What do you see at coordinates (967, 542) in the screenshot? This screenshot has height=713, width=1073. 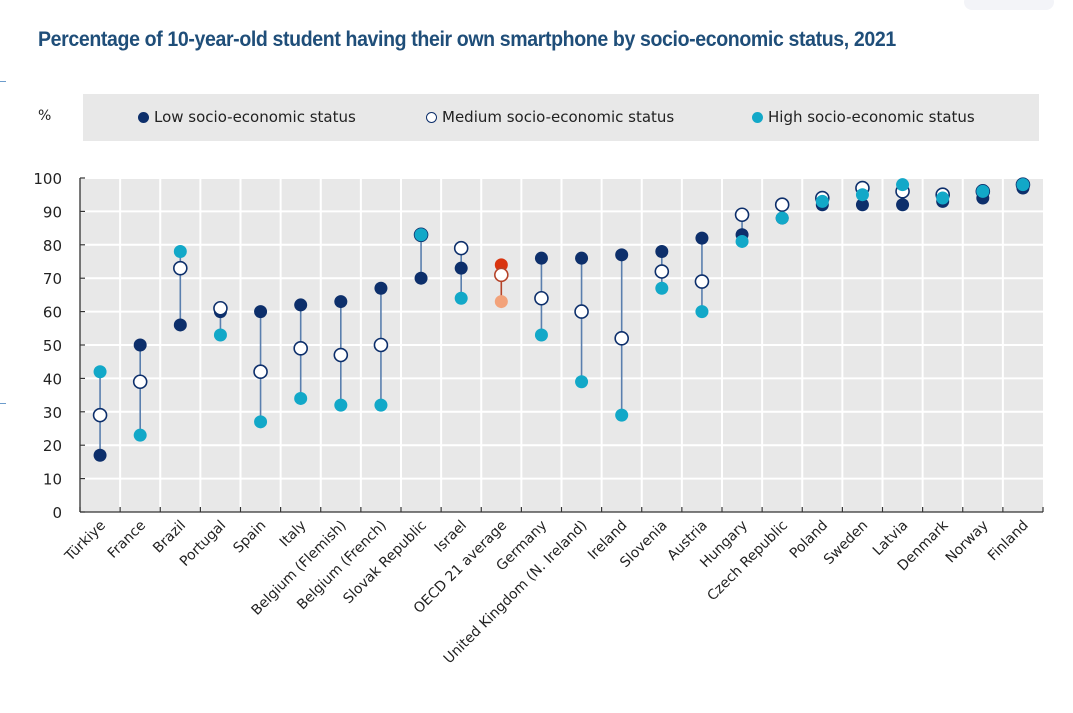 I see `x-tick-label: Norway` at bounding box center [967, 542].